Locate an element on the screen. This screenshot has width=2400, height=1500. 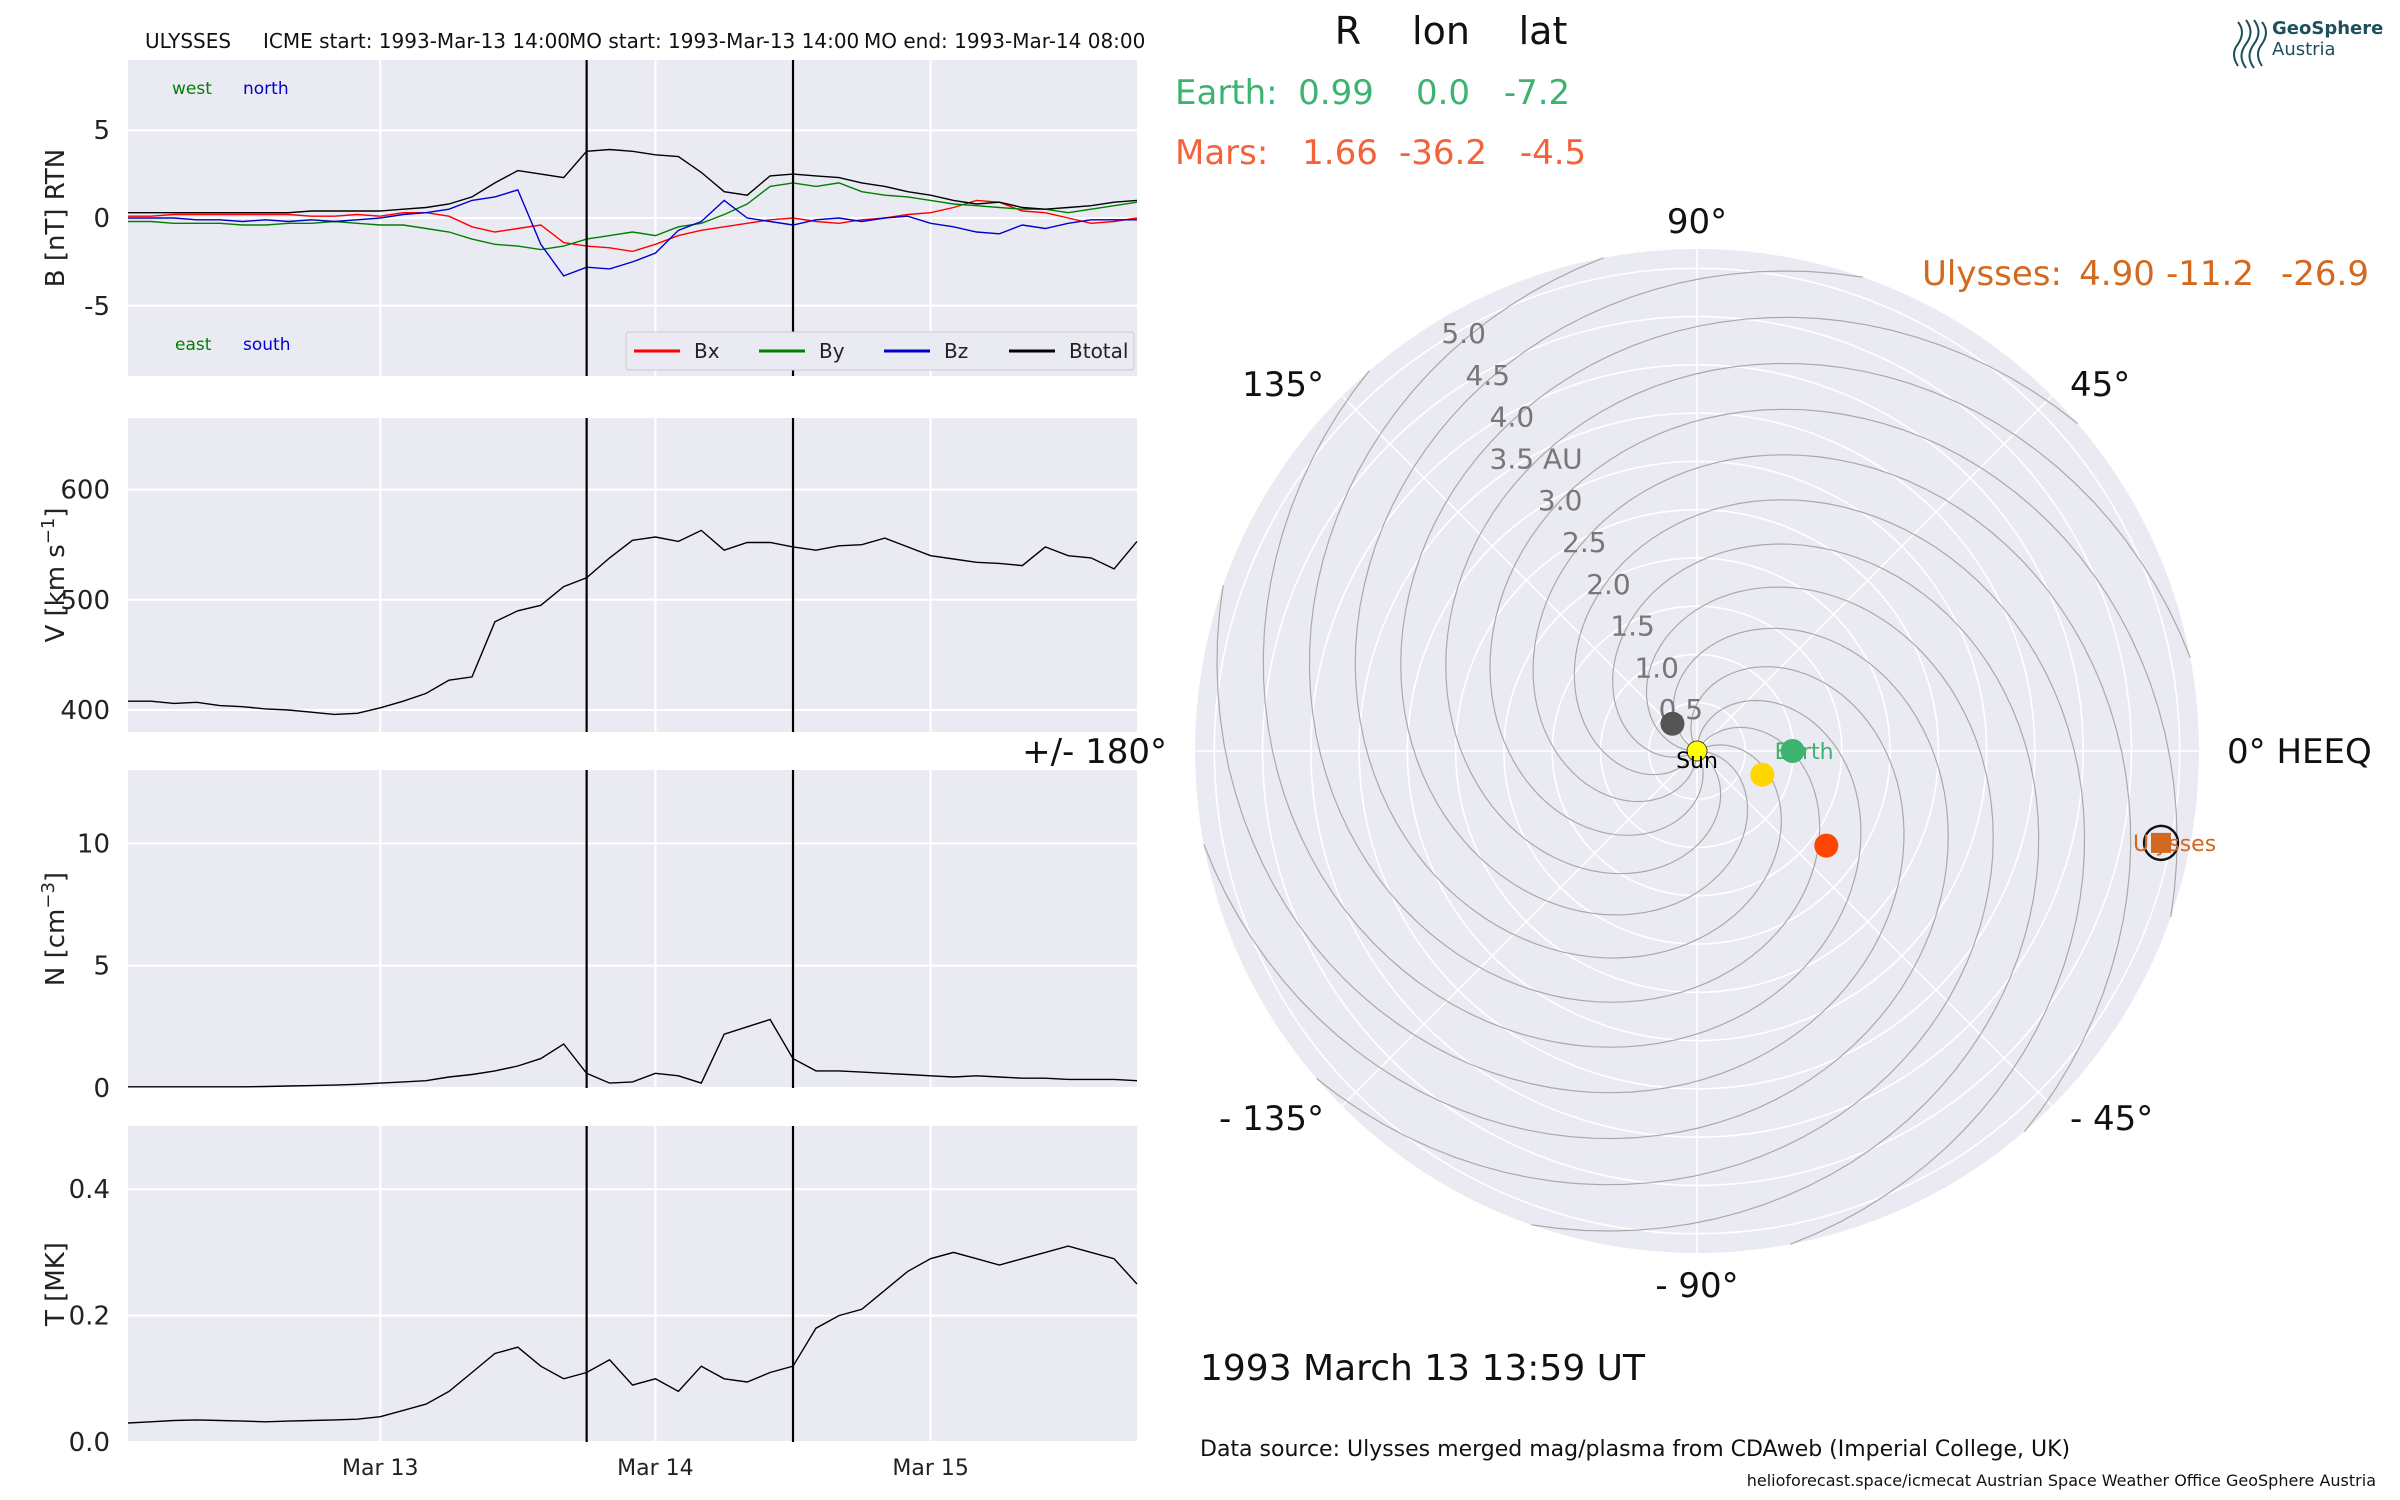
legend-label-bz: Bz is located at coordinates (956, 351).